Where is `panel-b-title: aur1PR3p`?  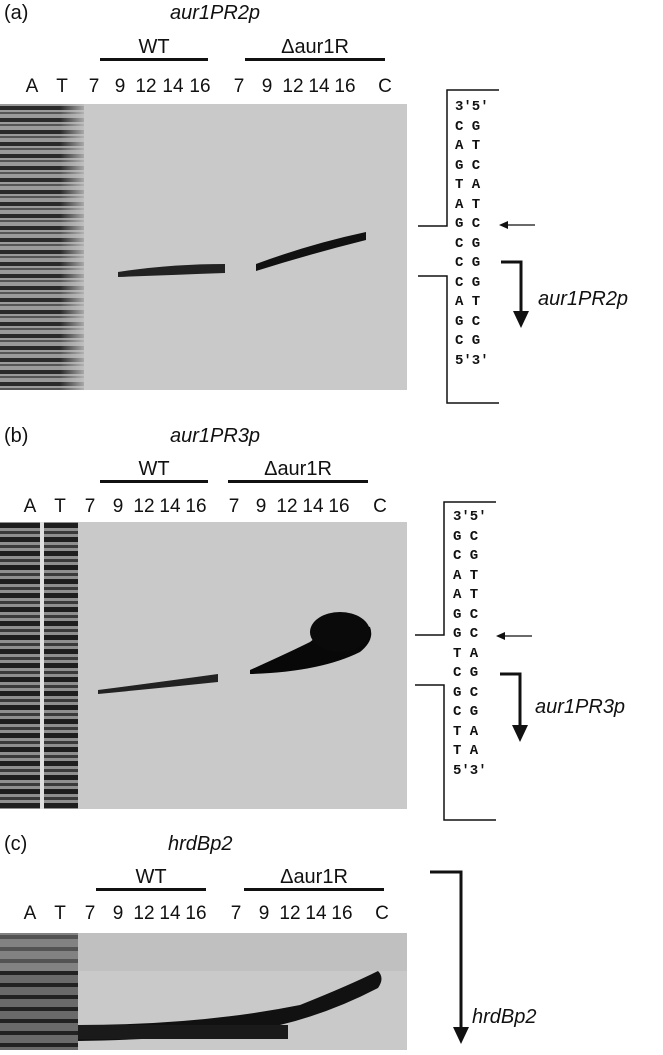 panel-b-title: aur1PR3p is located at coordinates (215, 436).